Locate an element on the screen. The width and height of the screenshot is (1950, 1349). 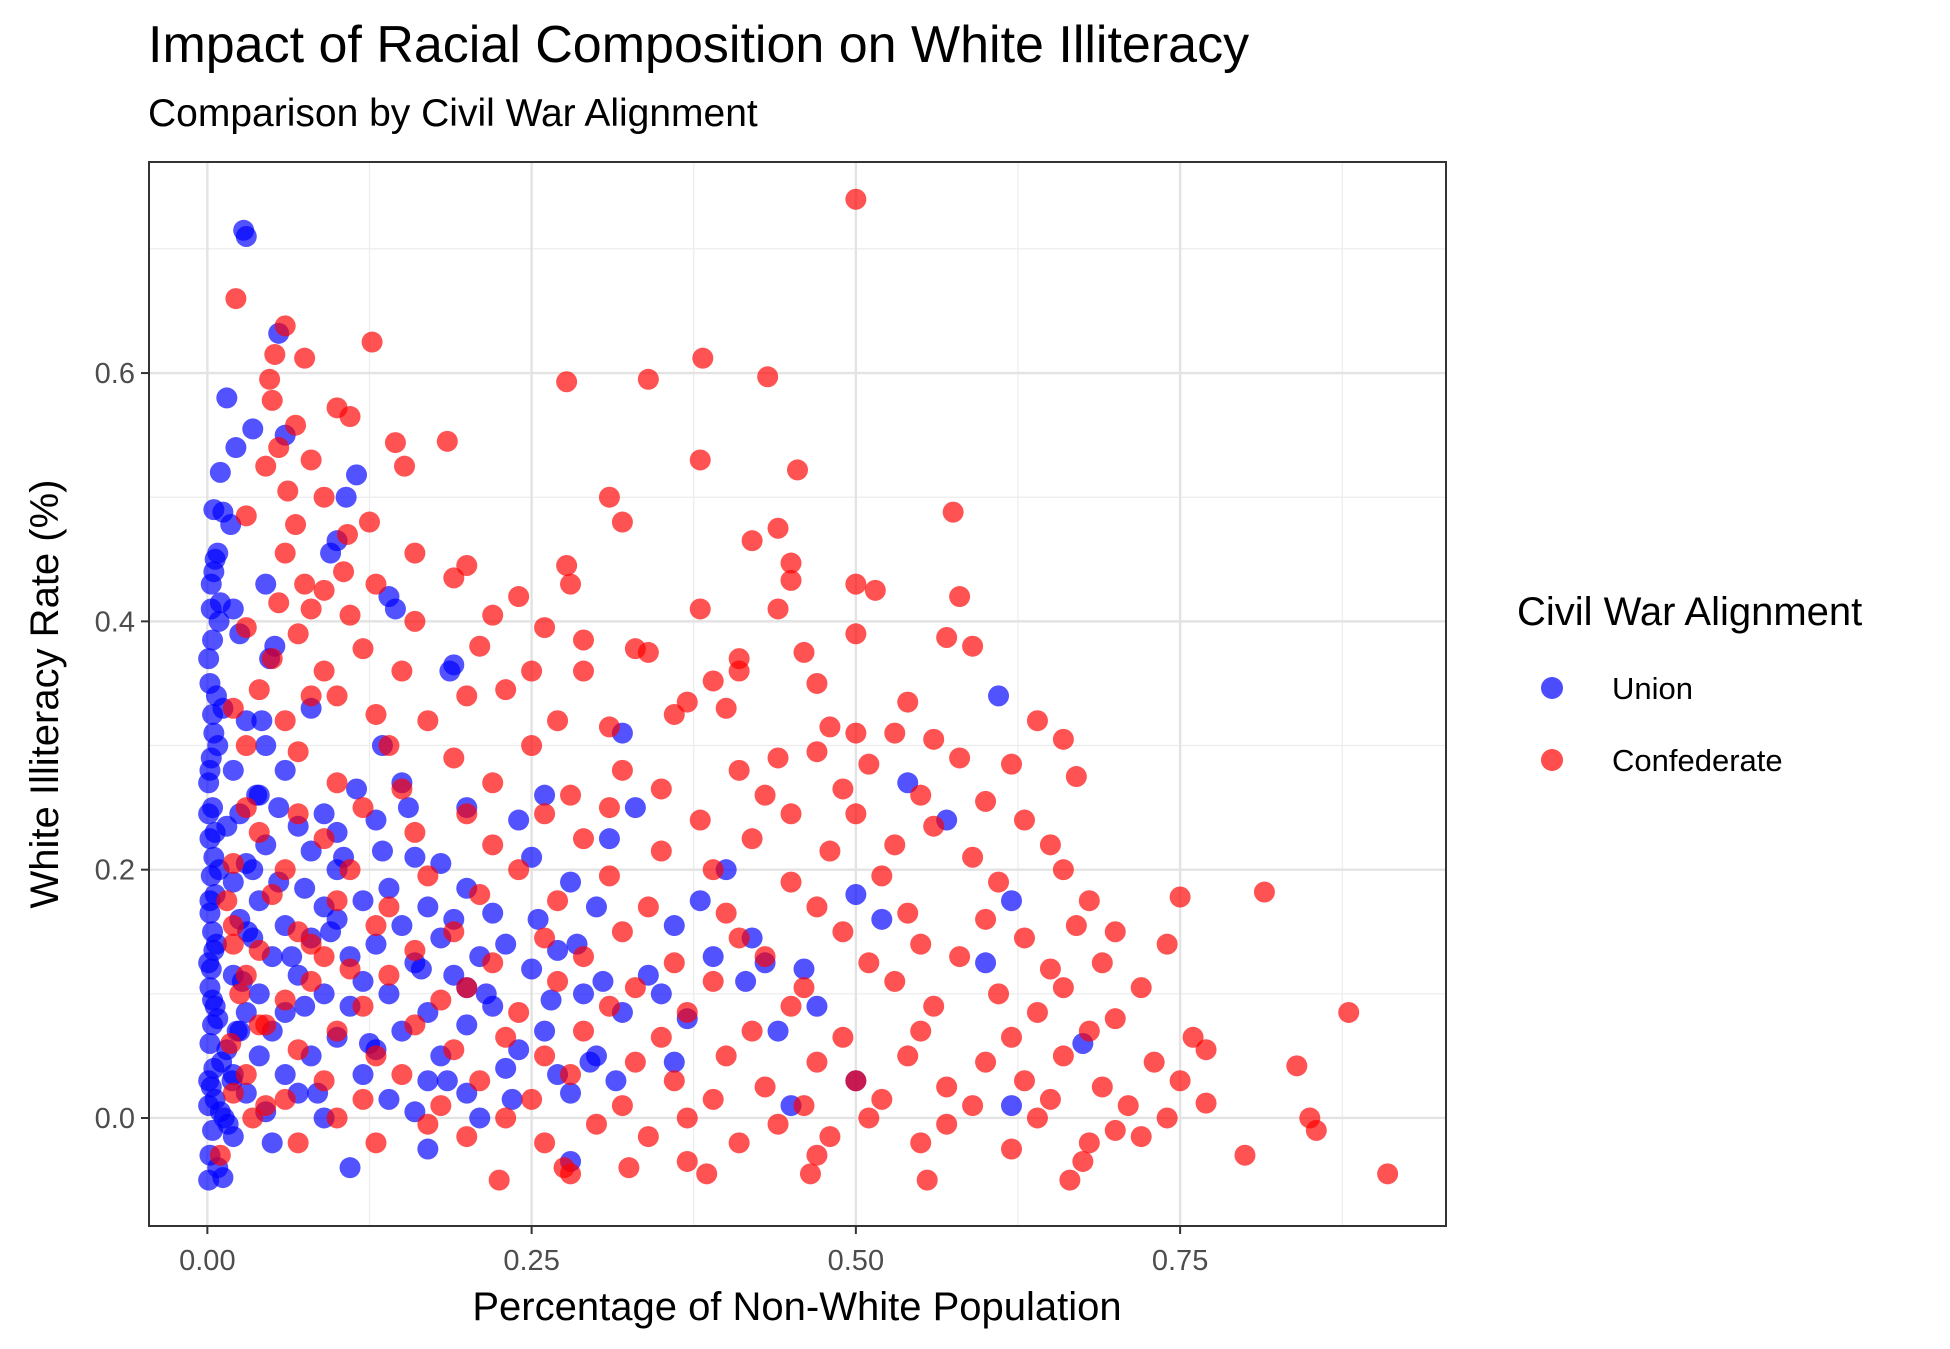
y-tick-label: 0.4 is located at coordinates (115, 622).